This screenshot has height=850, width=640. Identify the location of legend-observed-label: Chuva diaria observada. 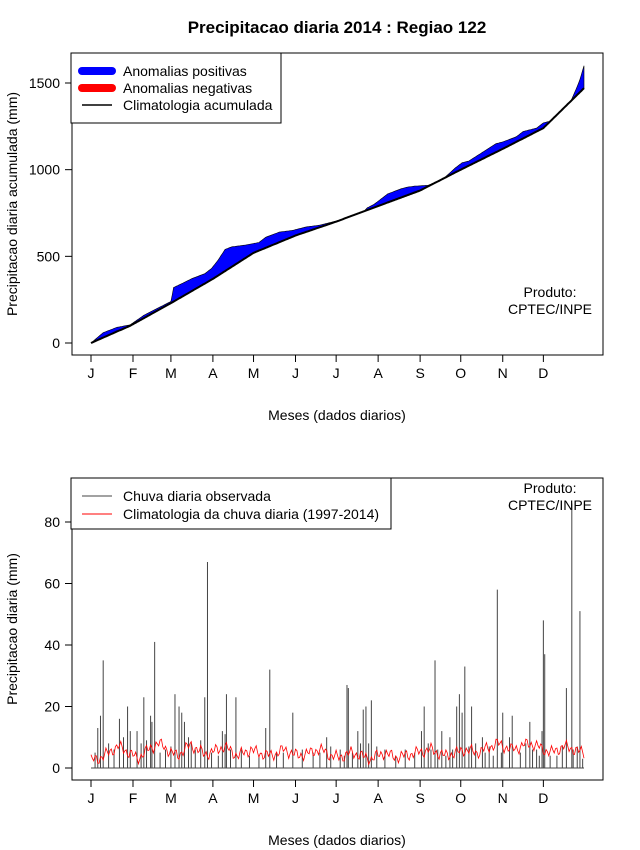
(197, 496).